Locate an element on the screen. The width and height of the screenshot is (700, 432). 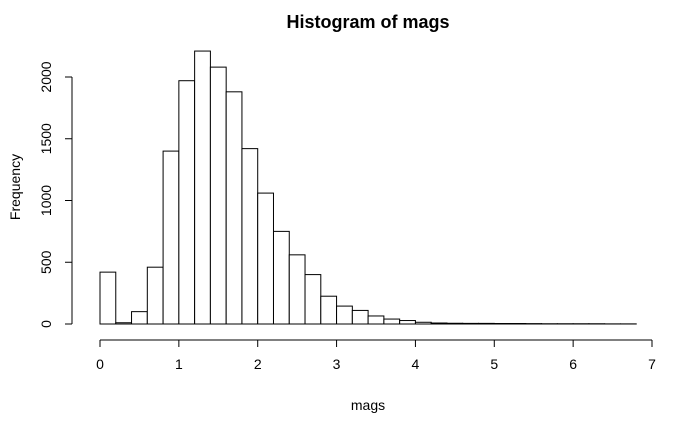
y-tick-label: 1500 is located at coordinates (46, 138).